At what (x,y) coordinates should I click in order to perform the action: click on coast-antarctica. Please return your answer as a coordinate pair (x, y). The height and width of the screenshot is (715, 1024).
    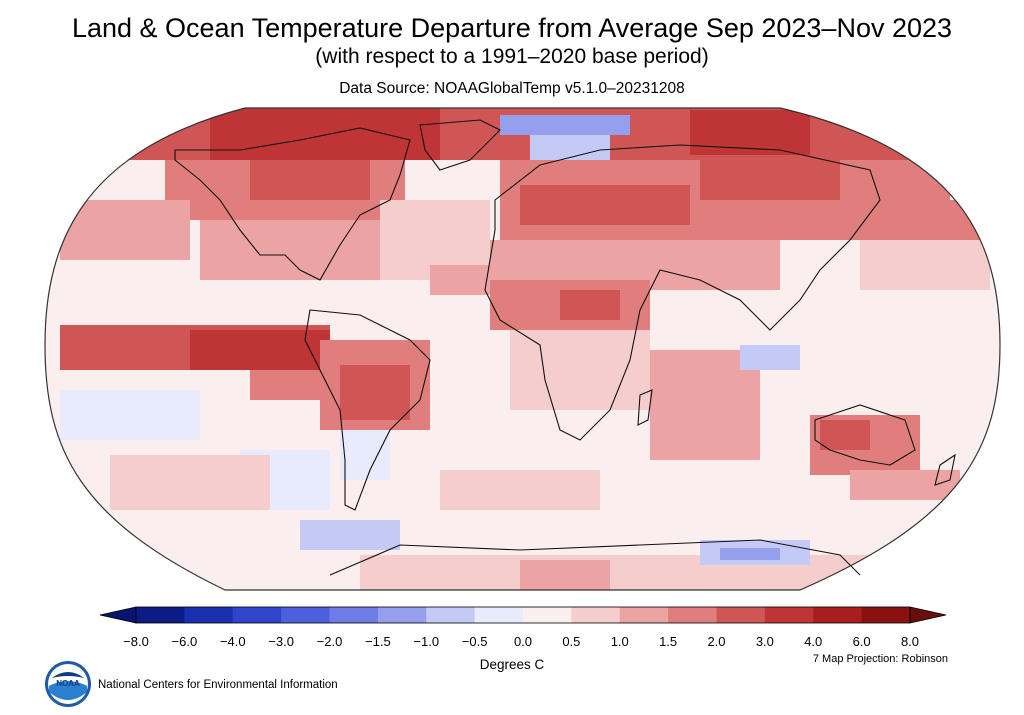
    Looking at the image, I should click on (595, 557).